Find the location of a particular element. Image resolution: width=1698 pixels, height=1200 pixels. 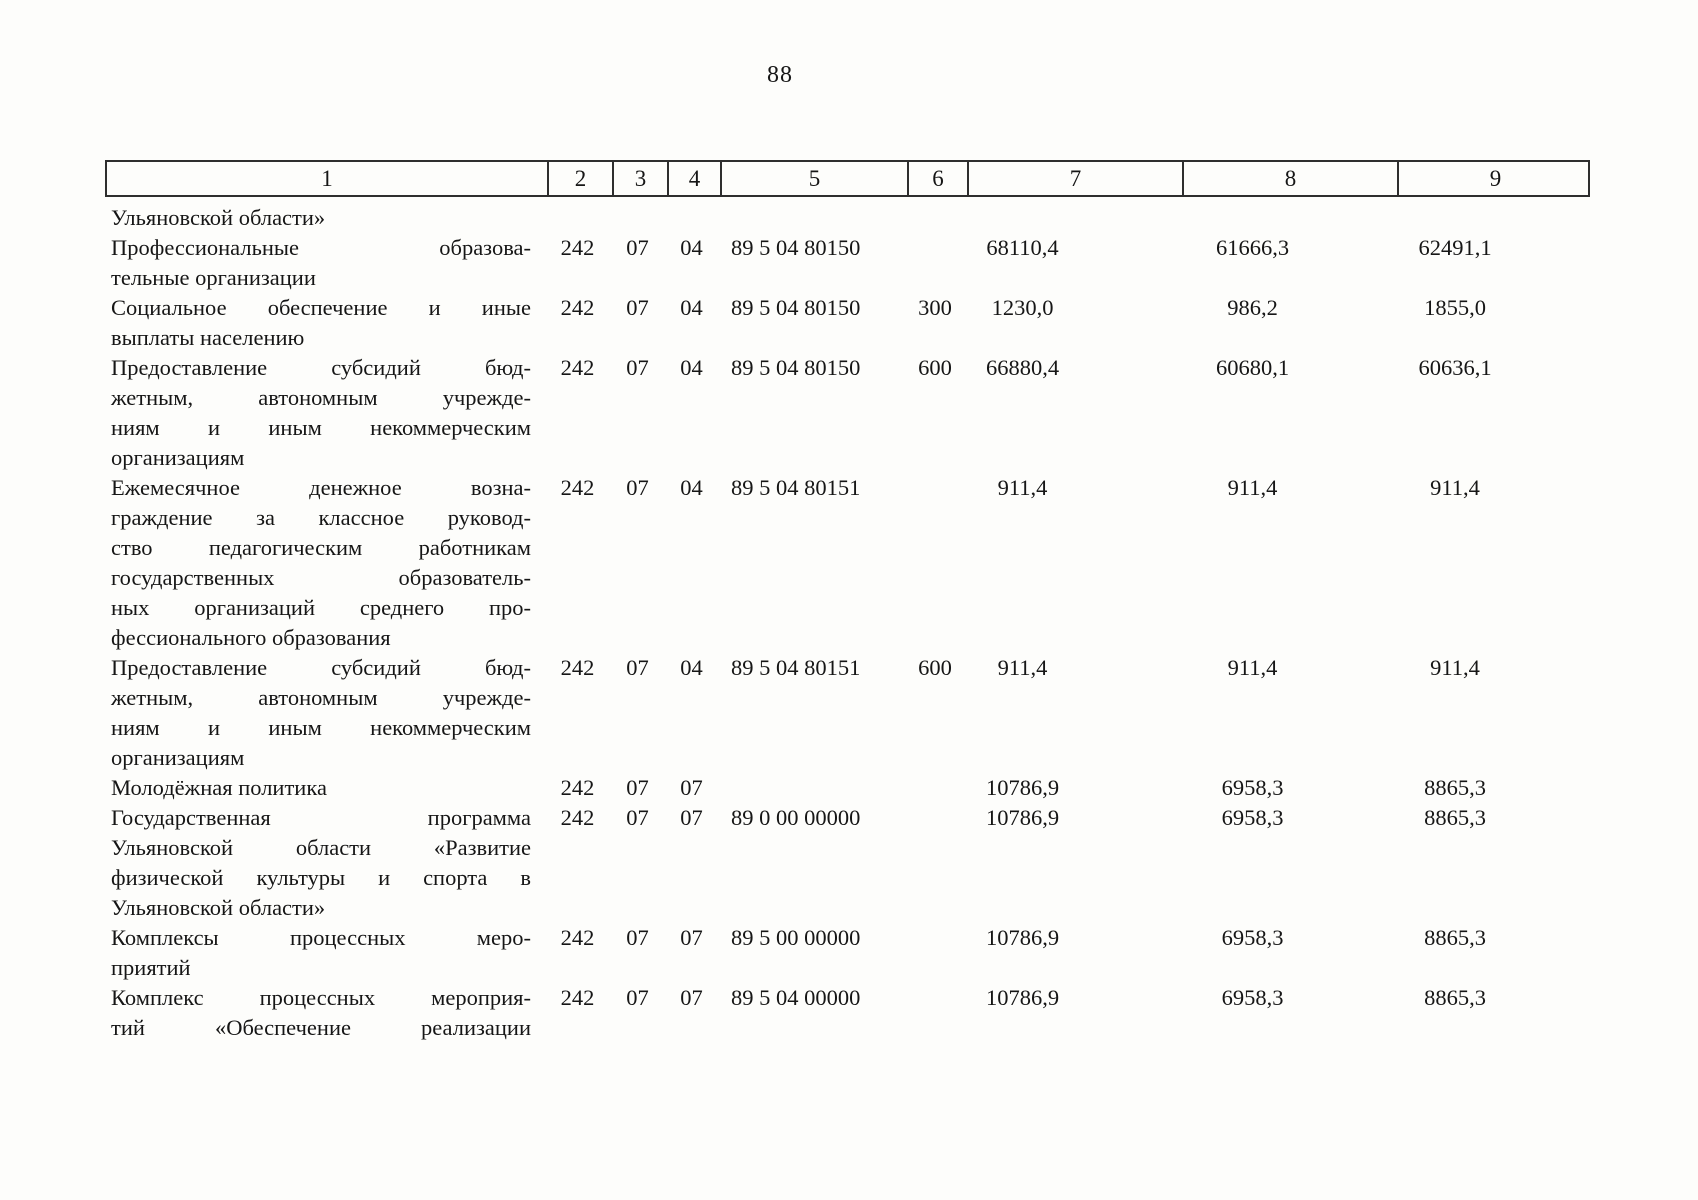

cell-c5: 89 5 04 00000 is located at coordinates (796, 997).